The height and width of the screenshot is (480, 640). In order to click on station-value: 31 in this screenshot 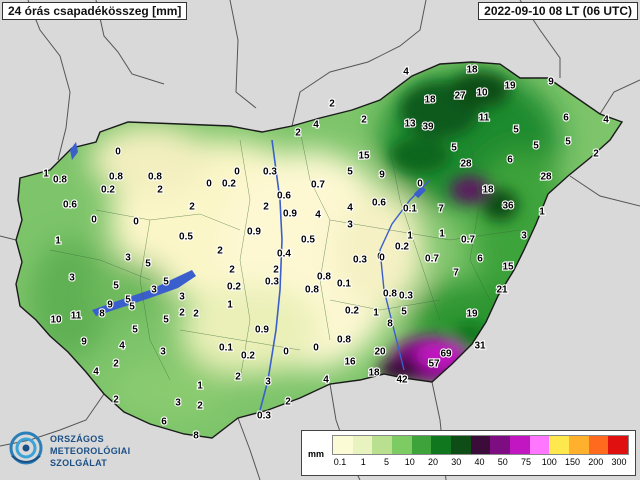, I will do `click(480, 346)`.